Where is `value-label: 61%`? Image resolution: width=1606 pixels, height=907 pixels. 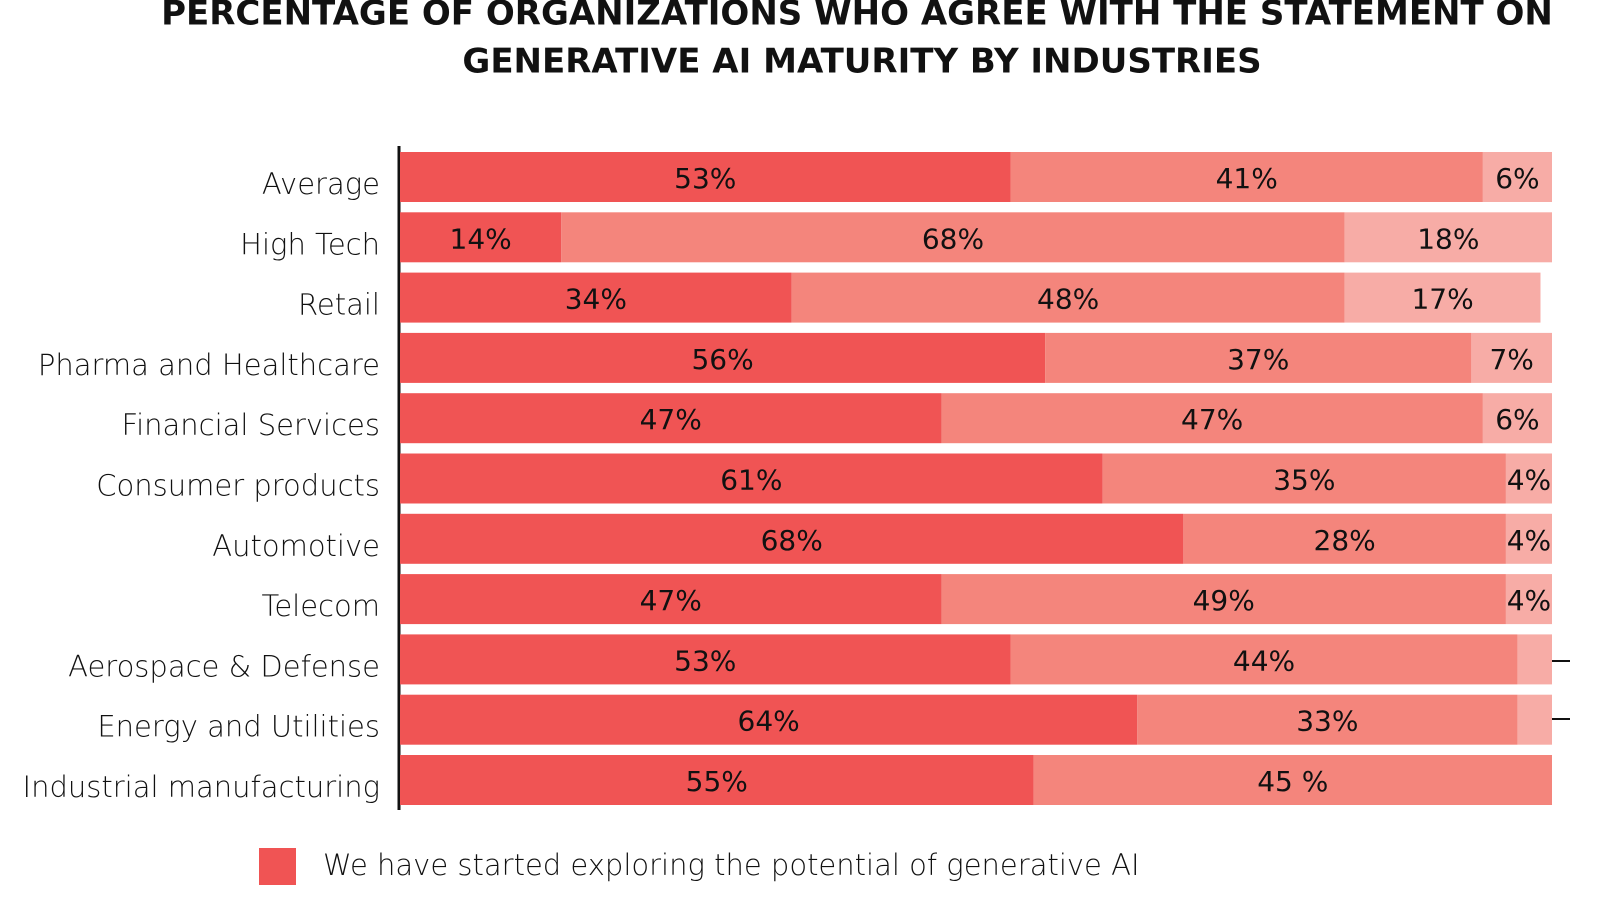
value-label: 61% is located at coordinates (751, 480).